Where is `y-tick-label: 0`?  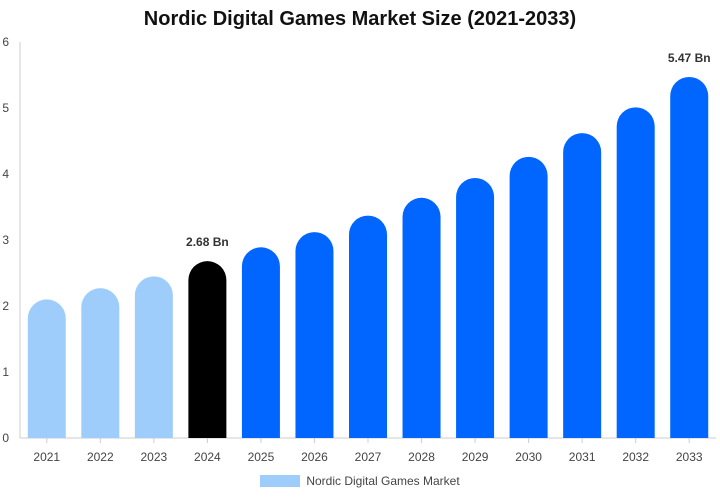 y-tick-label: 0 is located at coordinates (5, 438).